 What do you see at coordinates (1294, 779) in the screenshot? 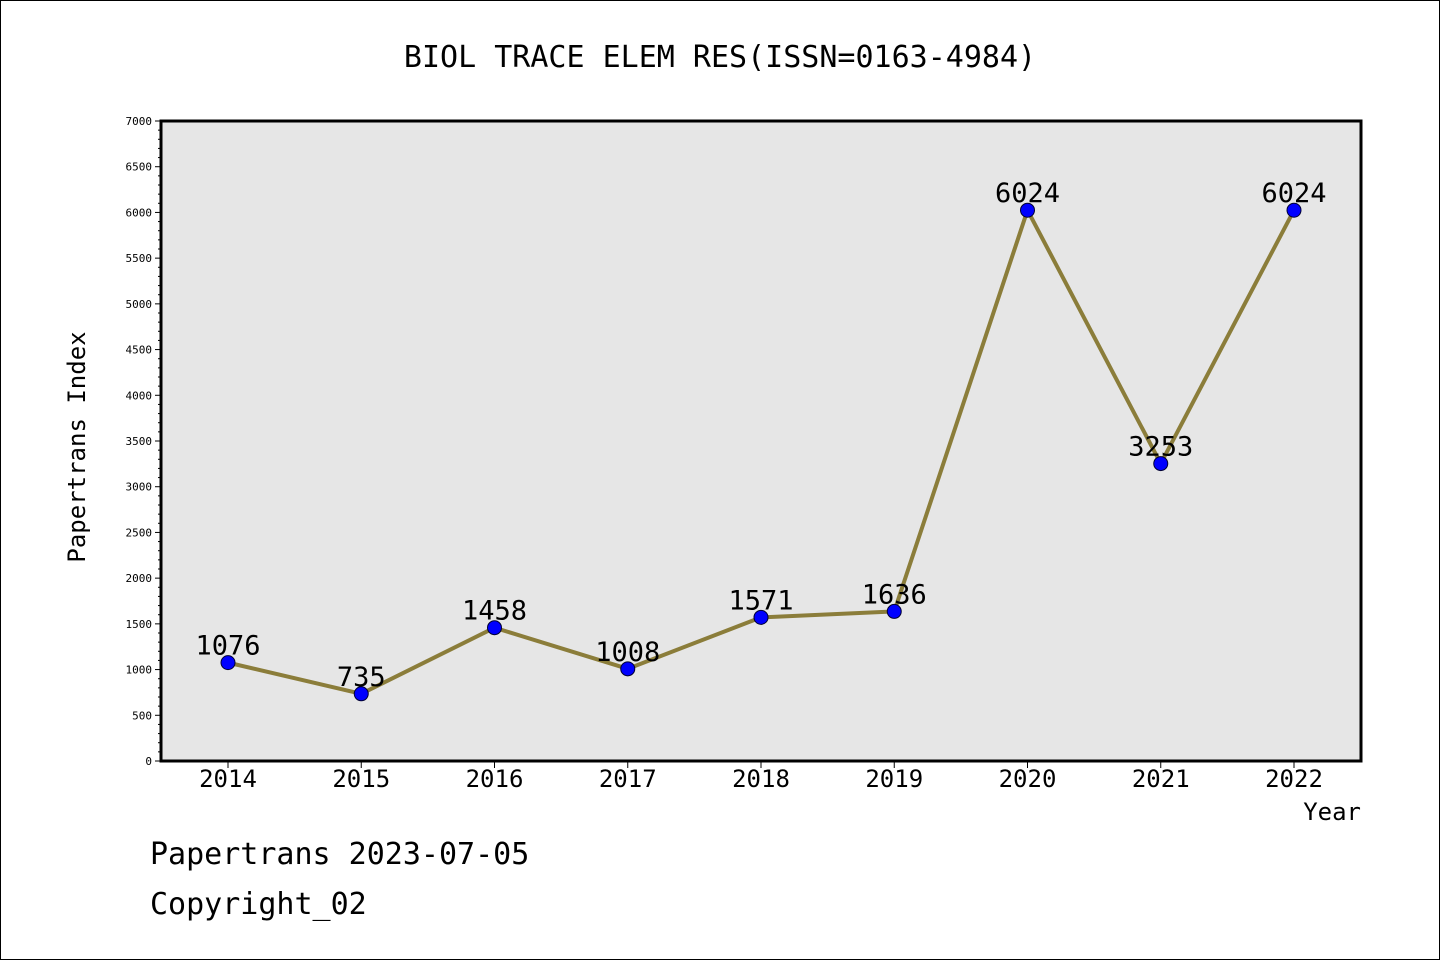
I see `x-tick-label: 2022` at bounding box center [1294, 779].